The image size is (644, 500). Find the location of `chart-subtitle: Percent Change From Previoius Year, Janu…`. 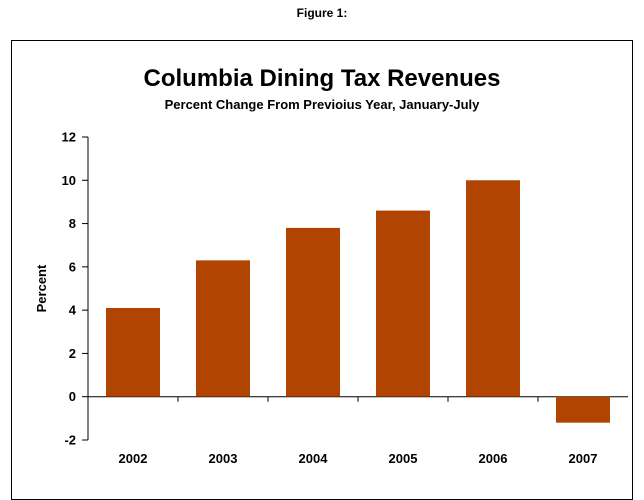

chart-subtitle: Percent Change From Previoius Year, Janu… is located at coordinates (323, 104).